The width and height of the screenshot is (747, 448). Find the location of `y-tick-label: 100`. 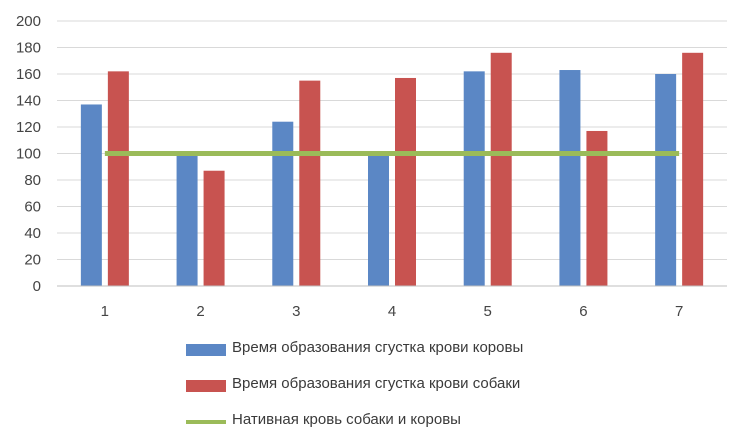

y-tick-label: 100 is located at coordinates (28, 154).